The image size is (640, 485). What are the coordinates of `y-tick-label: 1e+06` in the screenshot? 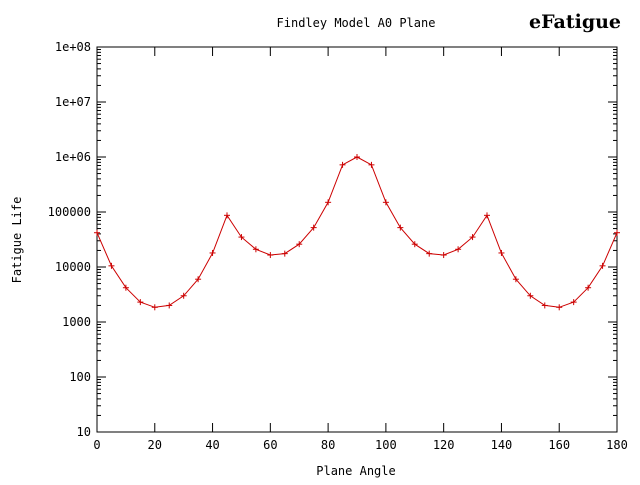 It's located at (73, 157).